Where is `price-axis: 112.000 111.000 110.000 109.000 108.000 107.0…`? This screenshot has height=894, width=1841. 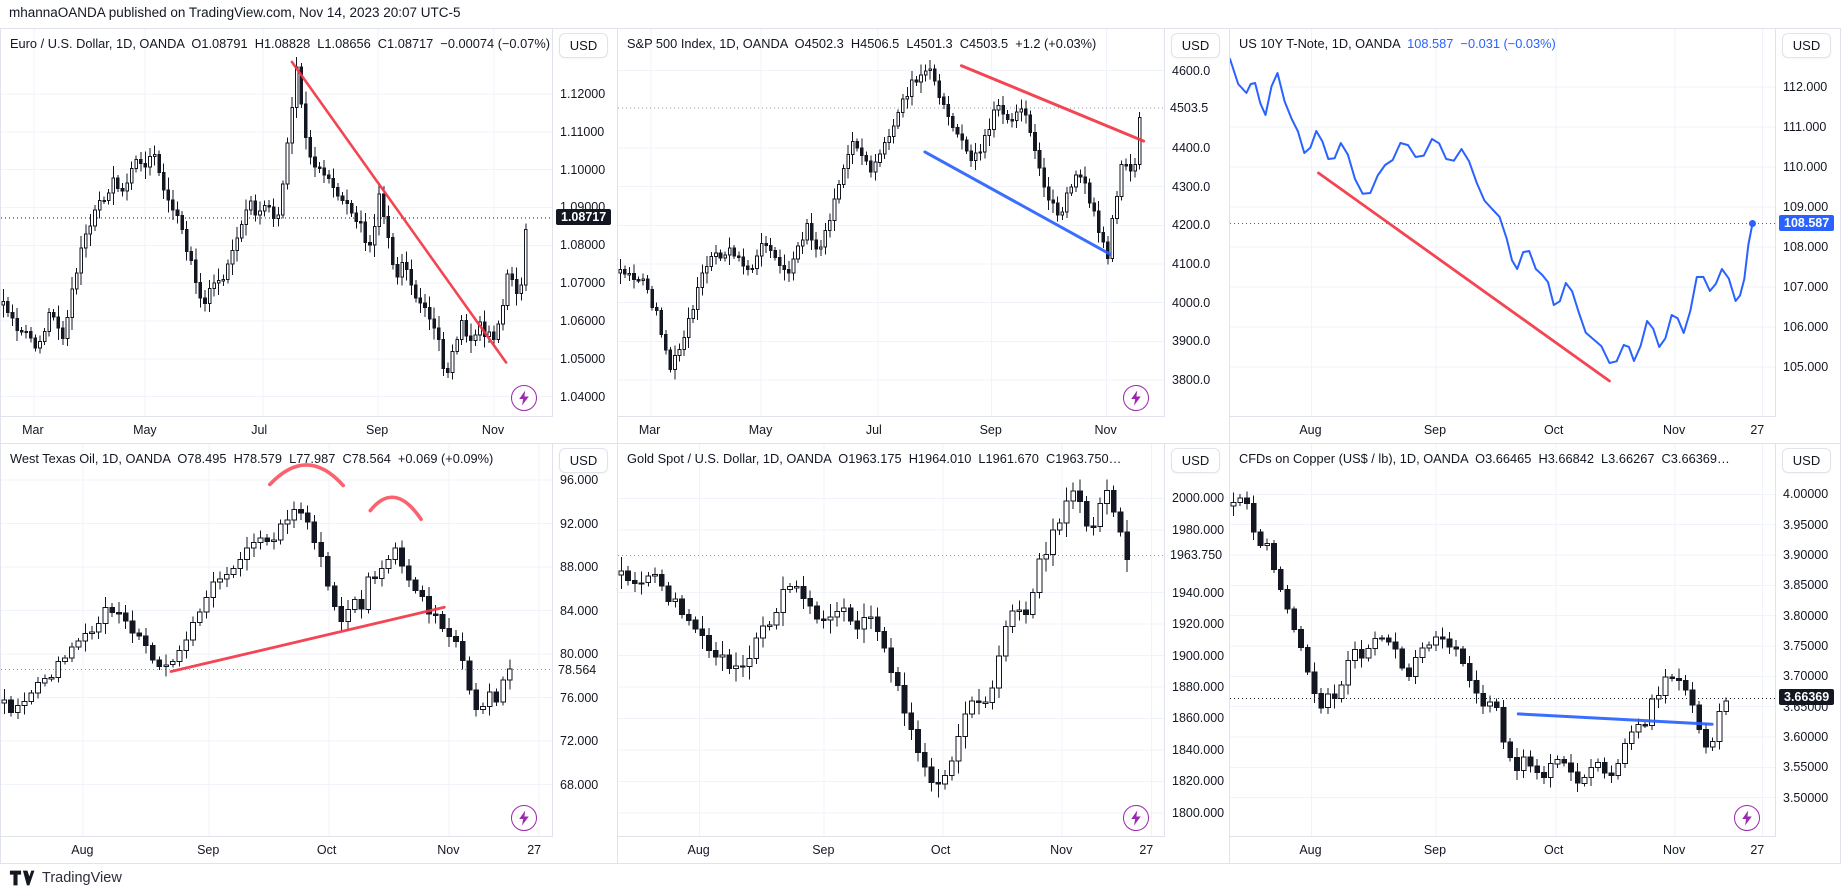
price-axis: 112.000 111.000 110.000 109.000 108.000 107.0… is located at coordinates (1807, 223).